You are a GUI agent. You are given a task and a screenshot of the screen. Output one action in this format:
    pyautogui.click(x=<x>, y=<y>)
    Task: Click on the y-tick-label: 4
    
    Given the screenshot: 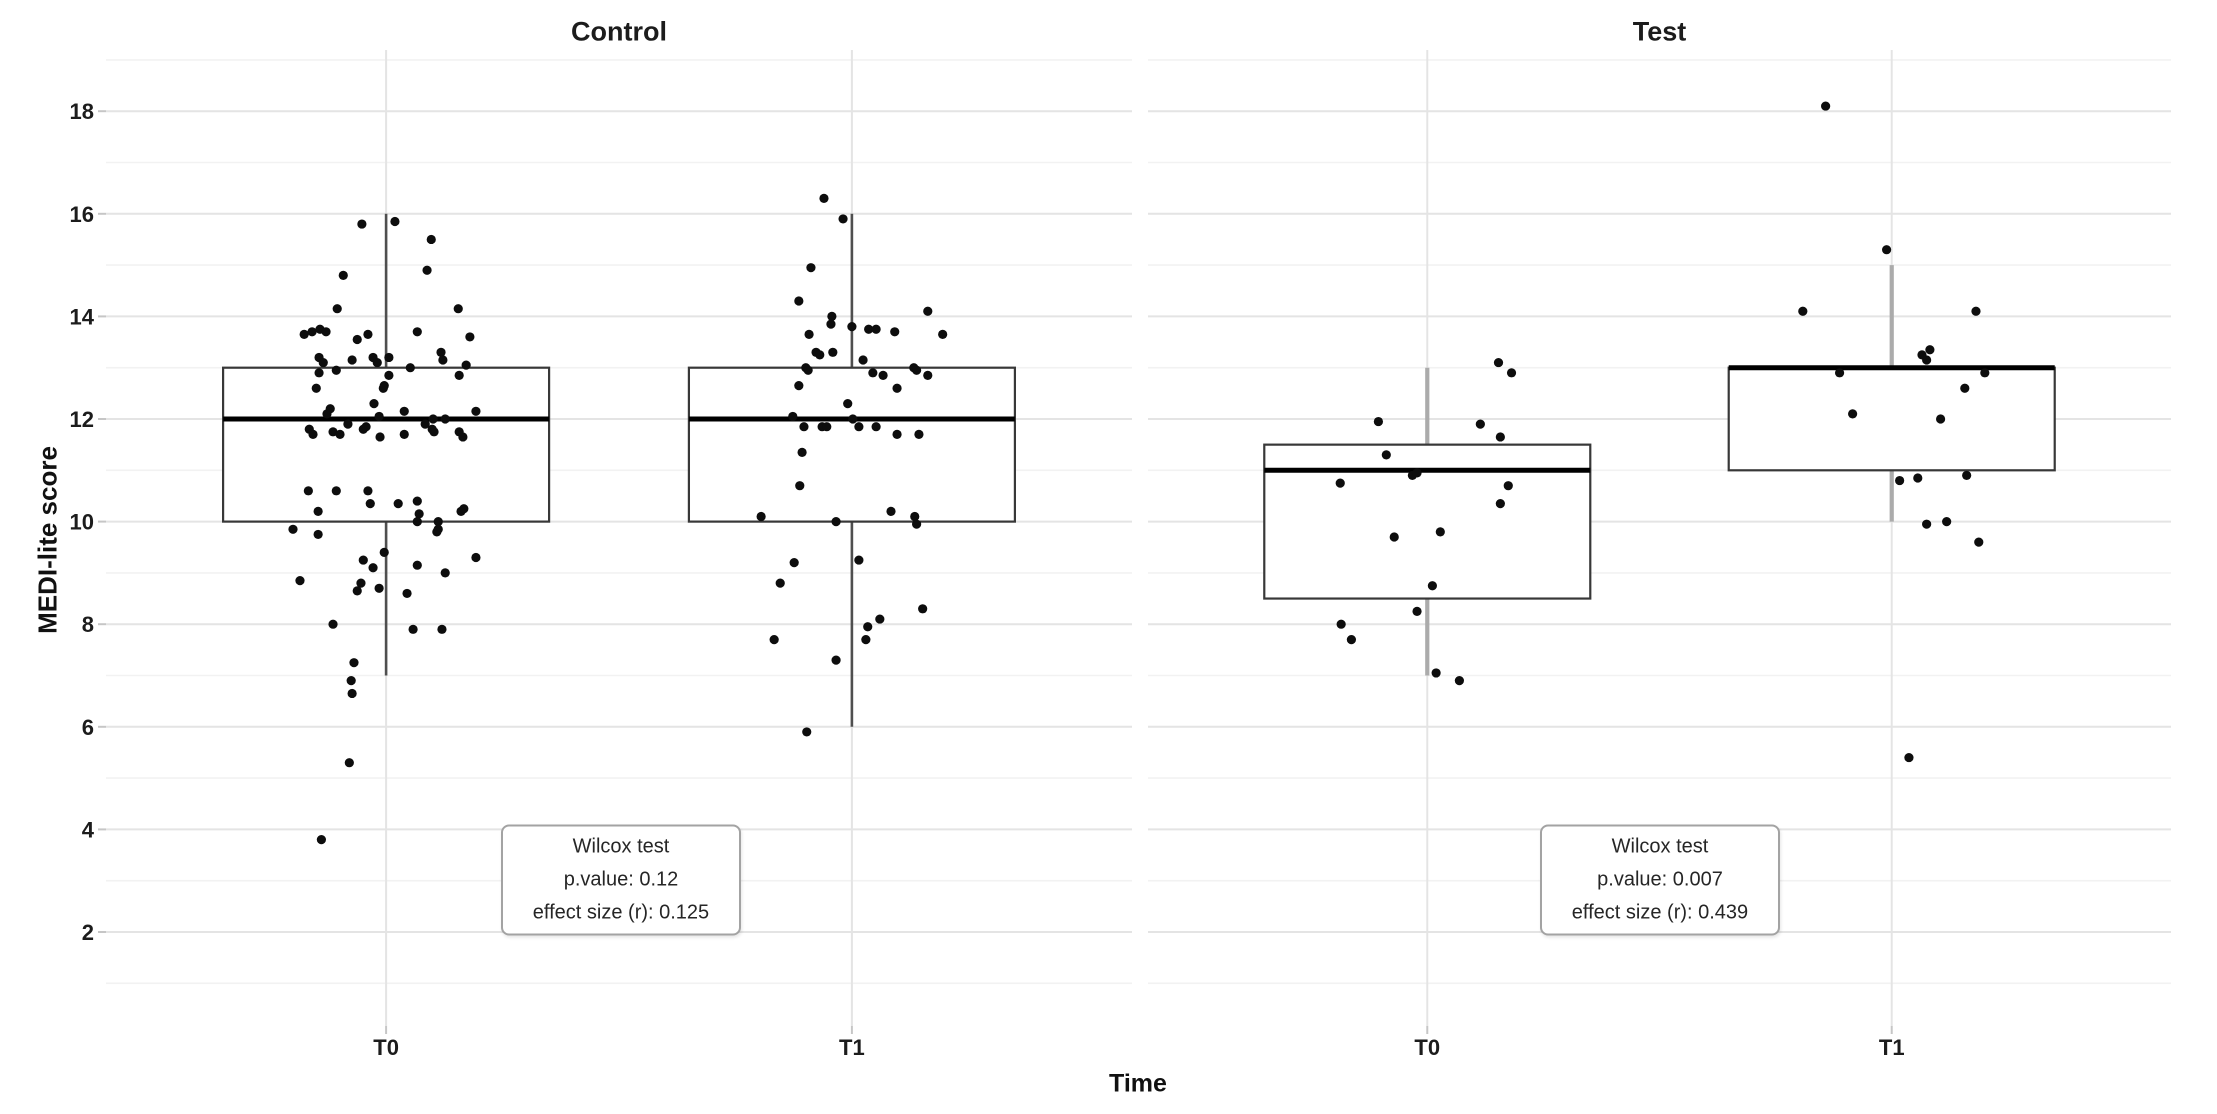 What is the action you would take?
    pyautogui.click(x=88, y=829)
    